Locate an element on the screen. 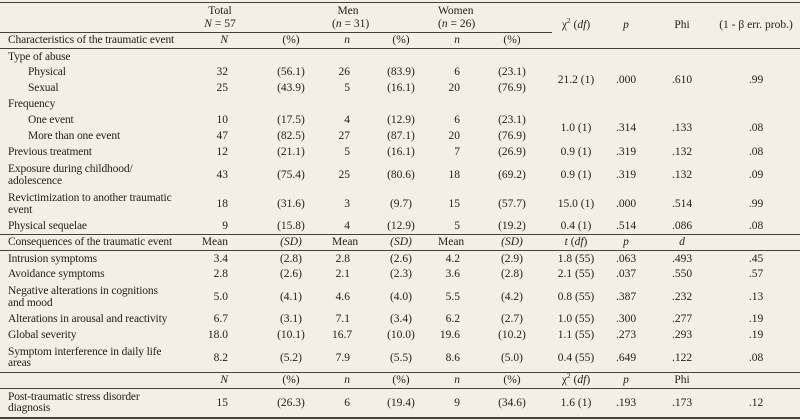 Image resolution: width=800 pixels, height=420 pixels. women-count: 15 is located at coordinates (454, 203).